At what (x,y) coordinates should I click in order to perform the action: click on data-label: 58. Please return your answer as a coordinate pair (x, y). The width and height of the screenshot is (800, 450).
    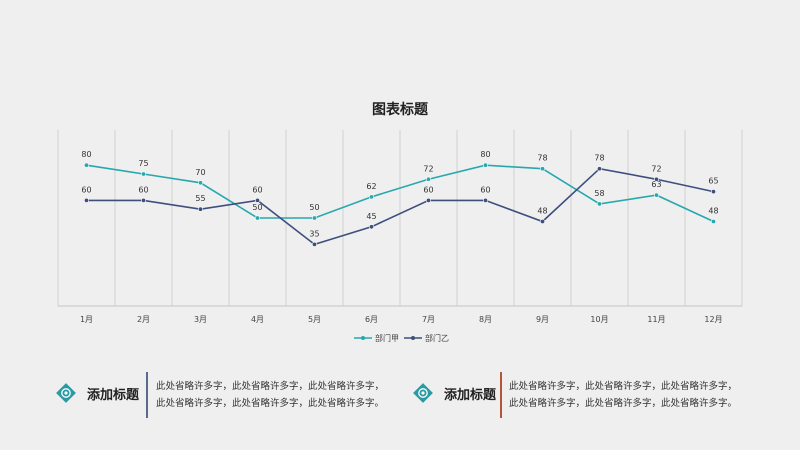
    Looking at the image, I should click on (599, 193).